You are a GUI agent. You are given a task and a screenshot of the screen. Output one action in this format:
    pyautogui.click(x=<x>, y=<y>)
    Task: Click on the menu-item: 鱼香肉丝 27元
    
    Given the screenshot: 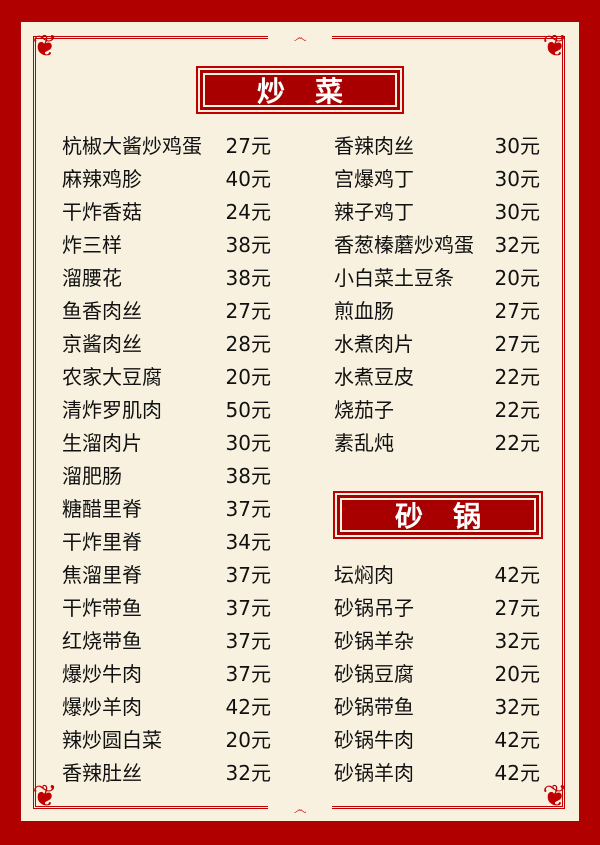 What is the action you would take?
    pyautogui.click(x=166, y=311)
    